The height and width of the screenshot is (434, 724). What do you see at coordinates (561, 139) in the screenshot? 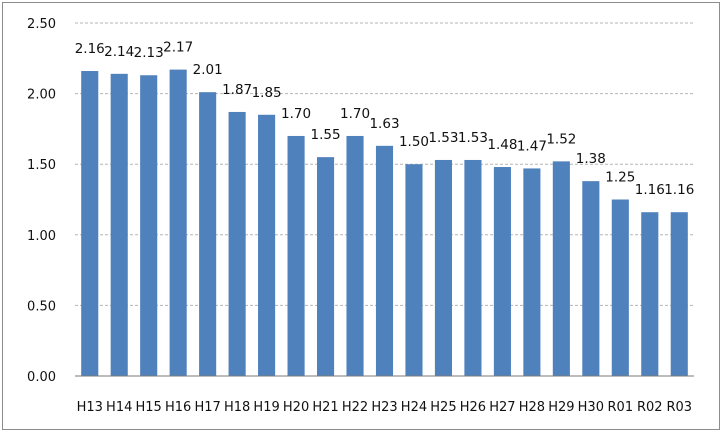
I see `data-label: 1.52` at bounding box center [561, 139].